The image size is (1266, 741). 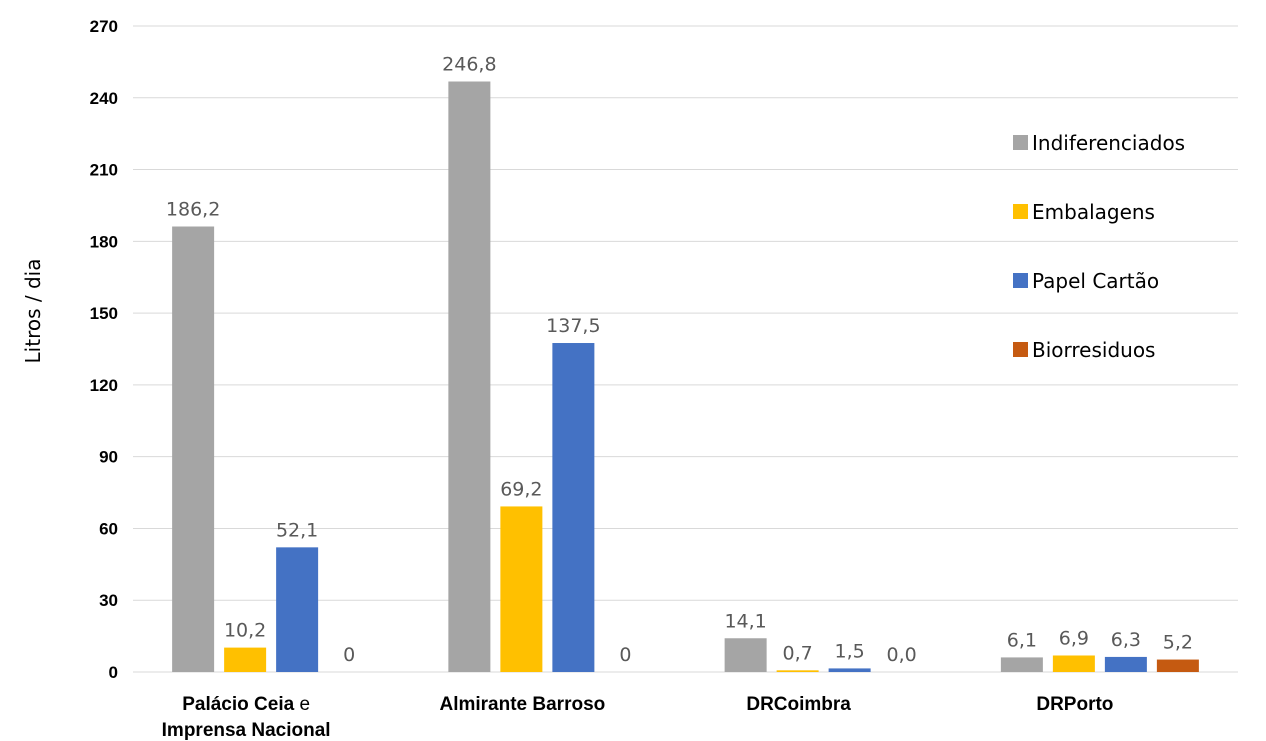 What do you see at coordinates (246, 730) in the screenshot?
I see `category-label: Imprensa Nacional` at bounding box center [246, 730].